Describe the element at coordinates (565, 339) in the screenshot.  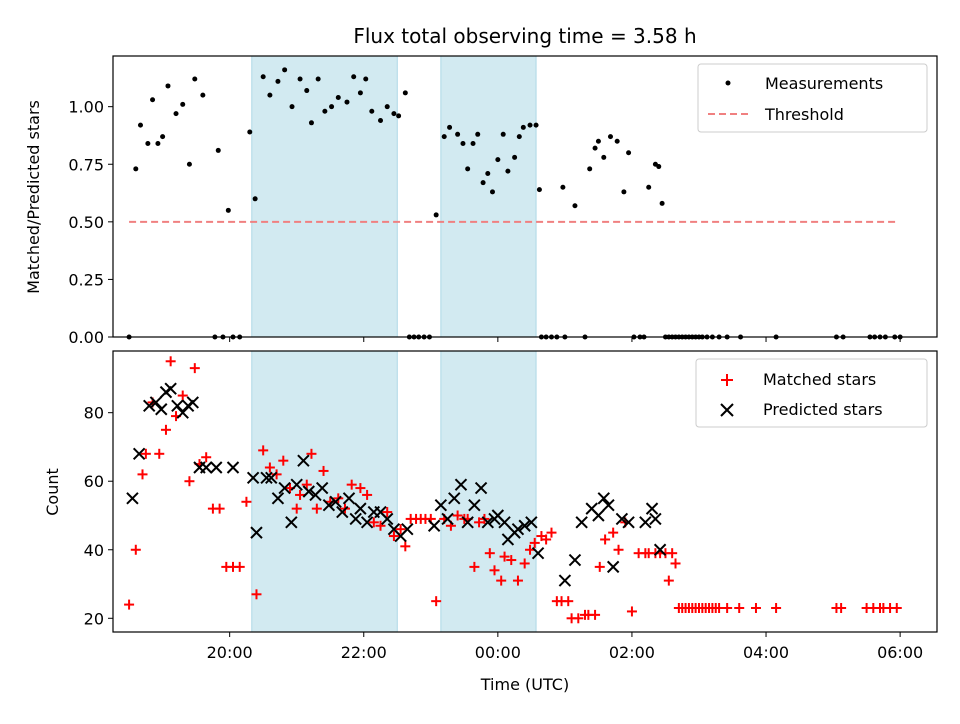
I see `top-x-ticks` at that location.